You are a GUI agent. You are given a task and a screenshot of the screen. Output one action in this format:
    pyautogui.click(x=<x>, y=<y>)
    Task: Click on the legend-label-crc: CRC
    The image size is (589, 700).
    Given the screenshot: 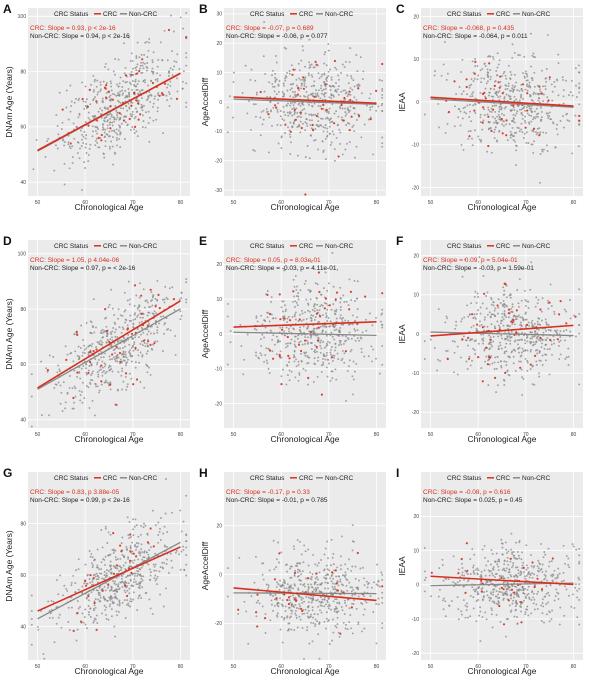 What is the action you would take?
    pyautogui.click(x=110, y=246)
    